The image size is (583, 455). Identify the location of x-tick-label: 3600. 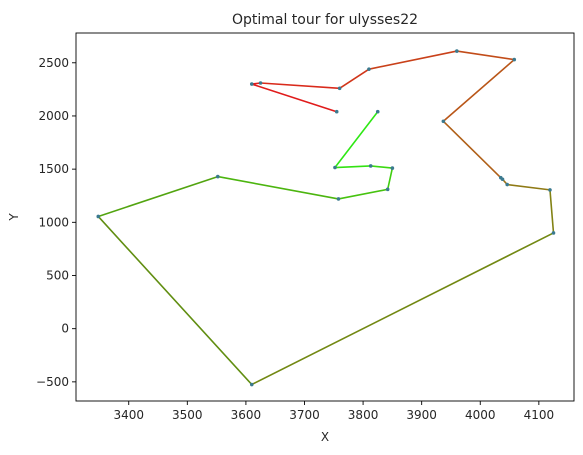
(246, 415).